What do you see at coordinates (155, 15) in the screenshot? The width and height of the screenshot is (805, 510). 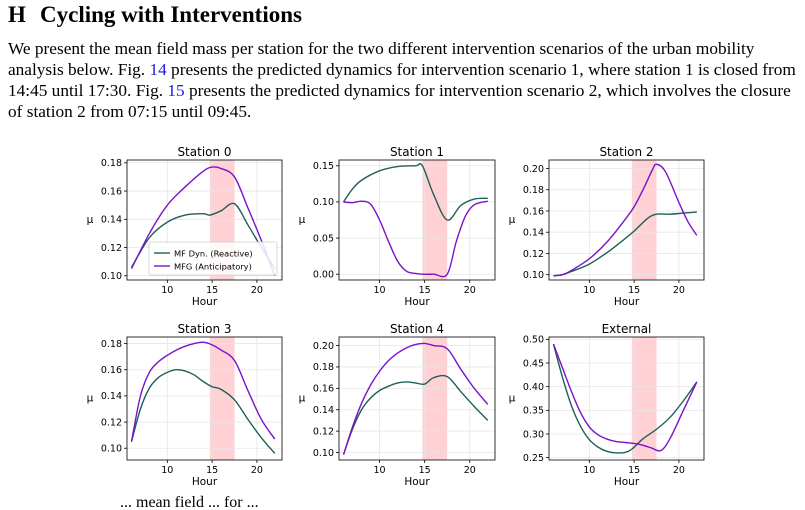 I see `section-heading: H Cycling with Interventions` at bounding box center [155, 15].